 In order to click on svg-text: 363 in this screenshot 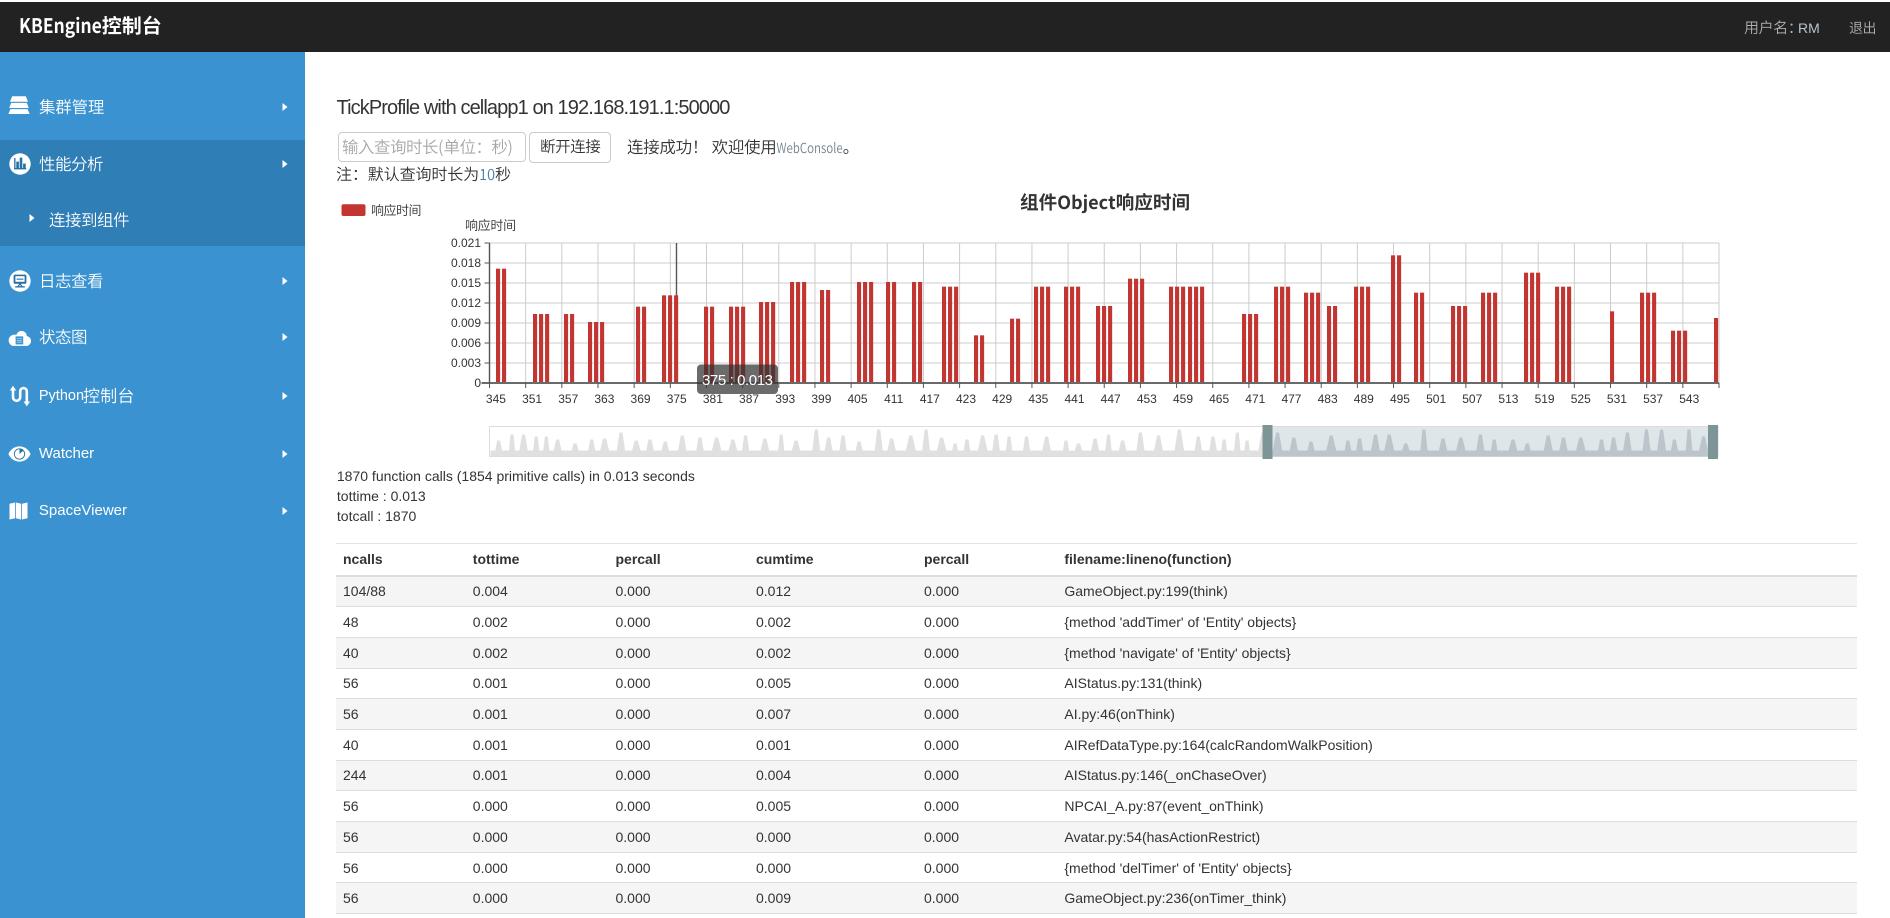, I will do `click(604, 399)`.